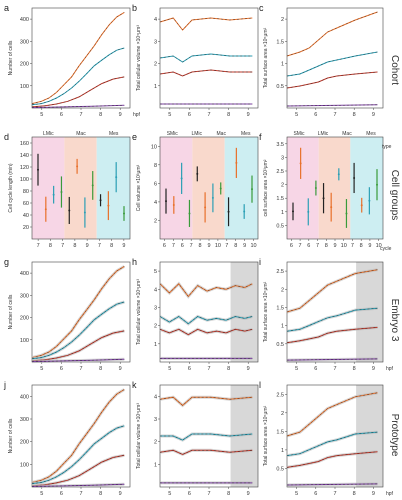 This screenshot has height=500, width=402. Describe the element at coordinates (6, 137) in the screenshot. I see `panel-letter: d` at that location.